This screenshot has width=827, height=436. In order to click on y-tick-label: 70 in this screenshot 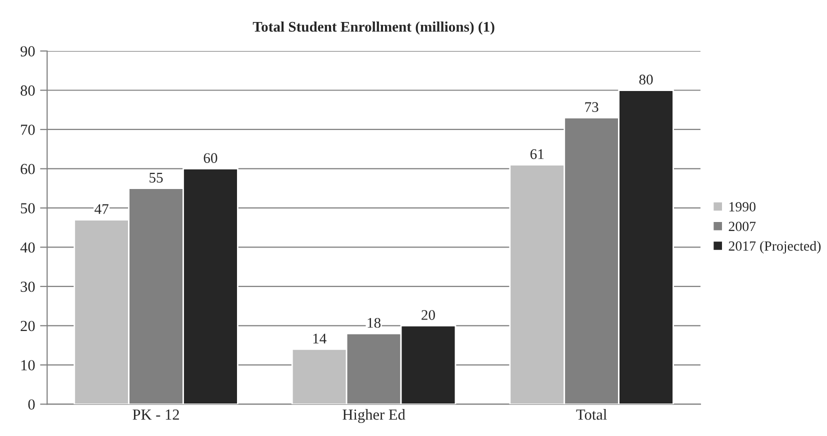, I will do `click(28, 129)`.